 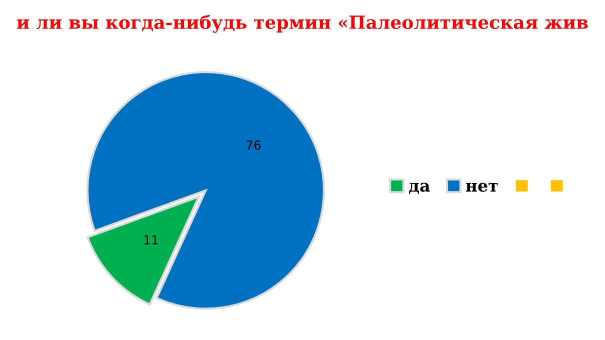 I want to click on legend-label: да, so click(x=419, y=188).